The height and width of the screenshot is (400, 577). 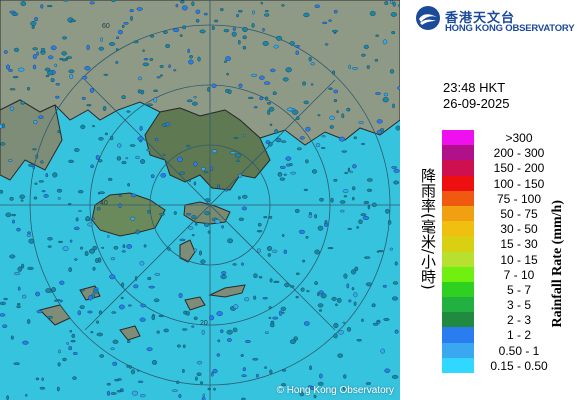 What do you see at coordinates (428, 229) in the screenshot?
I see `legend-title-chinese: 降雨率(毫米/小時)` at bounding box center [428, 229].